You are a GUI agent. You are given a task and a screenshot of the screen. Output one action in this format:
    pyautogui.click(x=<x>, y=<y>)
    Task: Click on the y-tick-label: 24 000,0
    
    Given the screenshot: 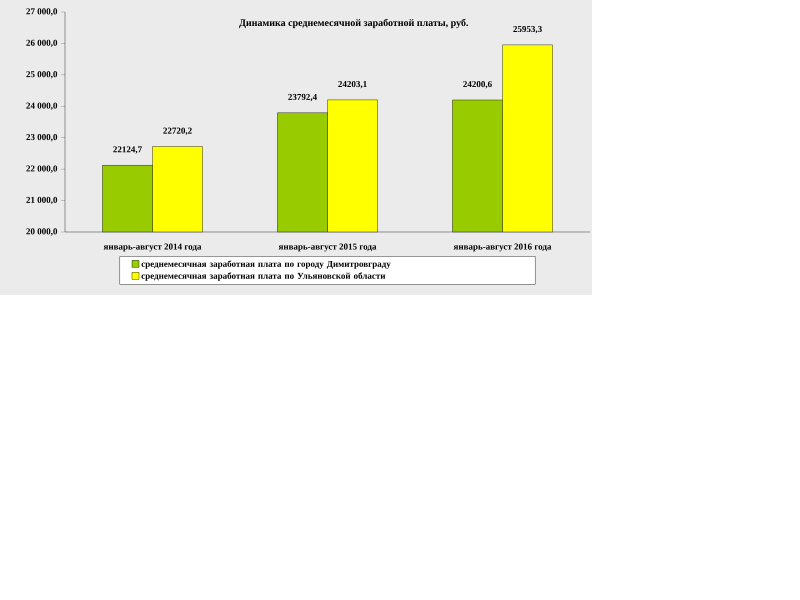 What is the action you would take?
    pyautogui.click(x=42, y=106)
    